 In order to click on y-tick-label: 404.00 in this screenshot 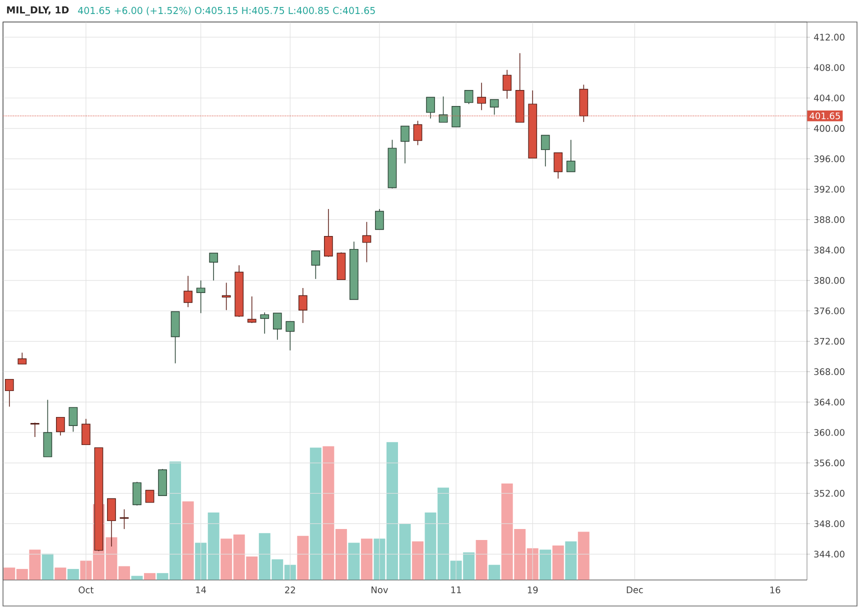, I will do `click(829, 98)`.